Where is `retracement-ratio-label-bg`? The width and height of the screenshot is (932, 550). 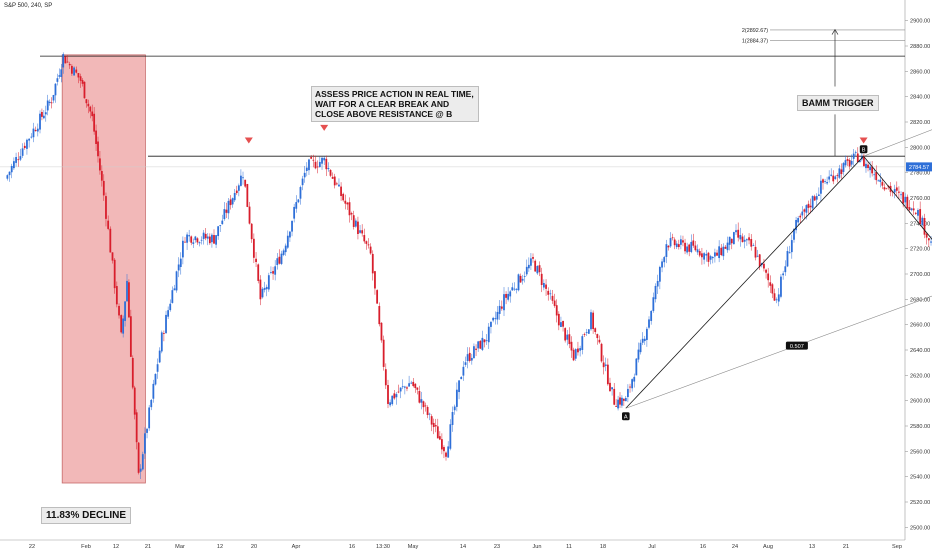 retracement-ratio-label-bg is located at coordinates (796, 345).